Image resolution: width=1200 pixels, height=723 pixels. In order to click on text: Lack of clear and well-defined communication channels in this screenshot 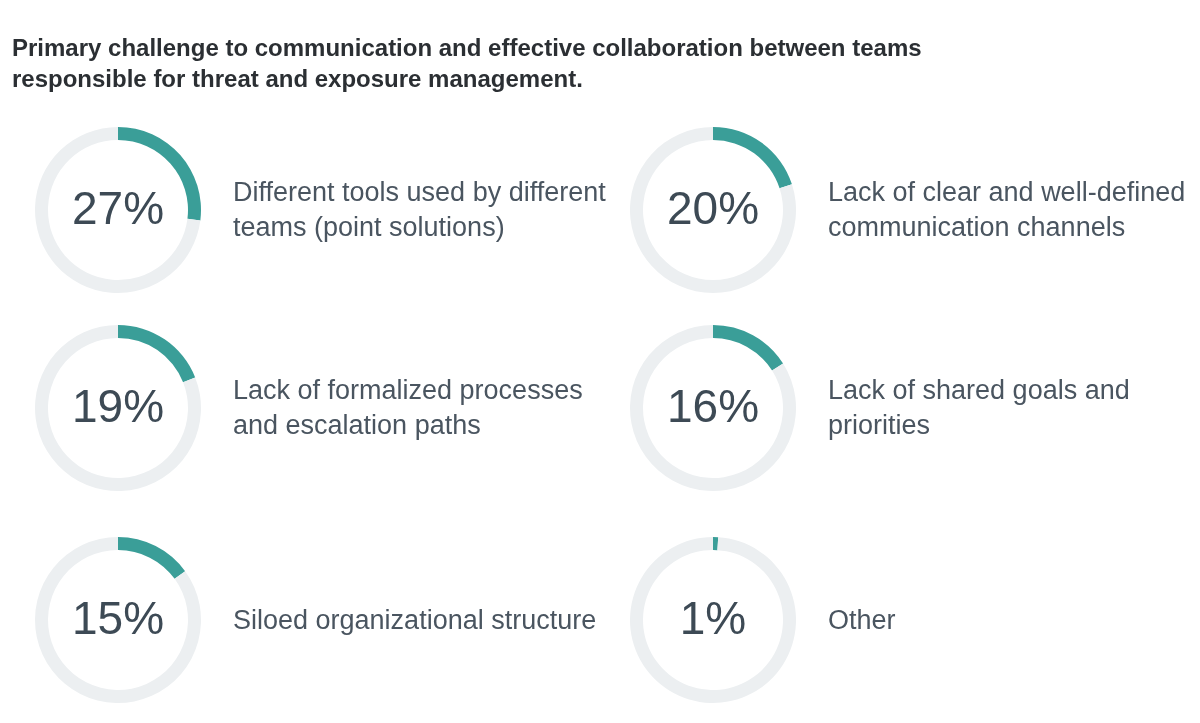, I will do `click(1007, 210)`.